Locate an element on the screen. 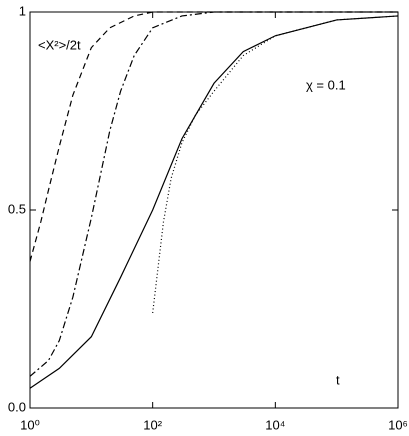  annotation: t is located at coordinates (338, 379).